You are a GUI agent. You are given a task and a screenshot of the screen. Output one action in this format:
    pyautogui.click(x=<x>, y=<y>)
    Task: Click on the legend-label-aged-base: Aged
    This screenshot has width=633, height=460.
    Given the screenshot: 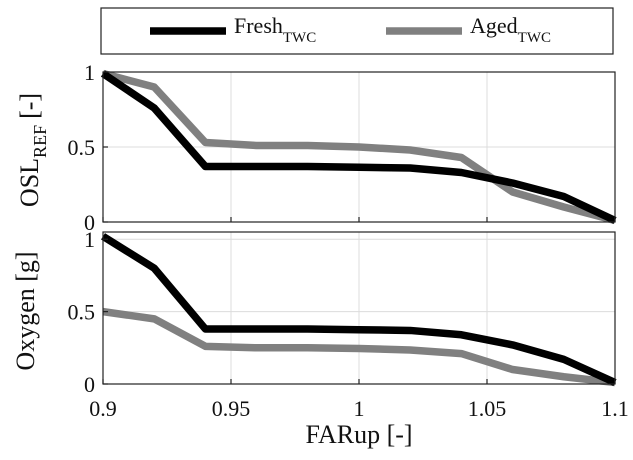 What is the action you would take?
    pyautogui.click(x=494, y=25)
    